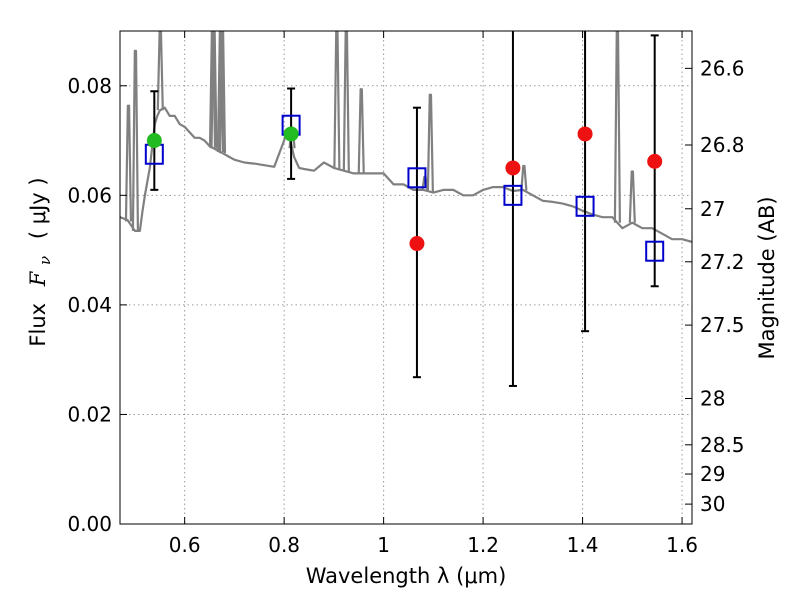 The width and height of the screenshot is (800, 600). I want to click on y-tick-label: 0.02, so click(89, 414).